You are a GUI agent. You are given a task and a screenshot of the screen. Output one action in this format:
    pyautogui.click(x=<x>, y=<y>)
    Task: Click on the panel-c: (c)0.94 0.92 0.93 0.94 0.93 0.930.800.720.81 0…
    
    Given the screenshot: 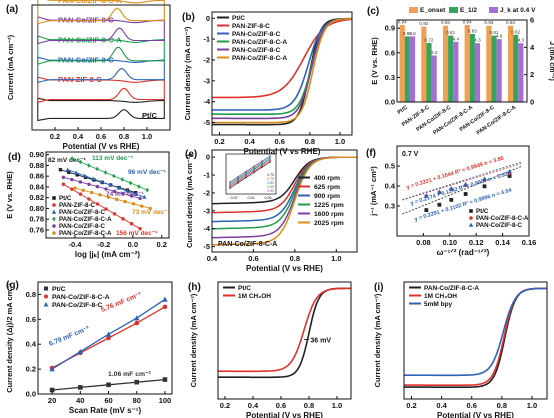 What is the action you would take?
    pyautogui.click(x=460, y=71)
    